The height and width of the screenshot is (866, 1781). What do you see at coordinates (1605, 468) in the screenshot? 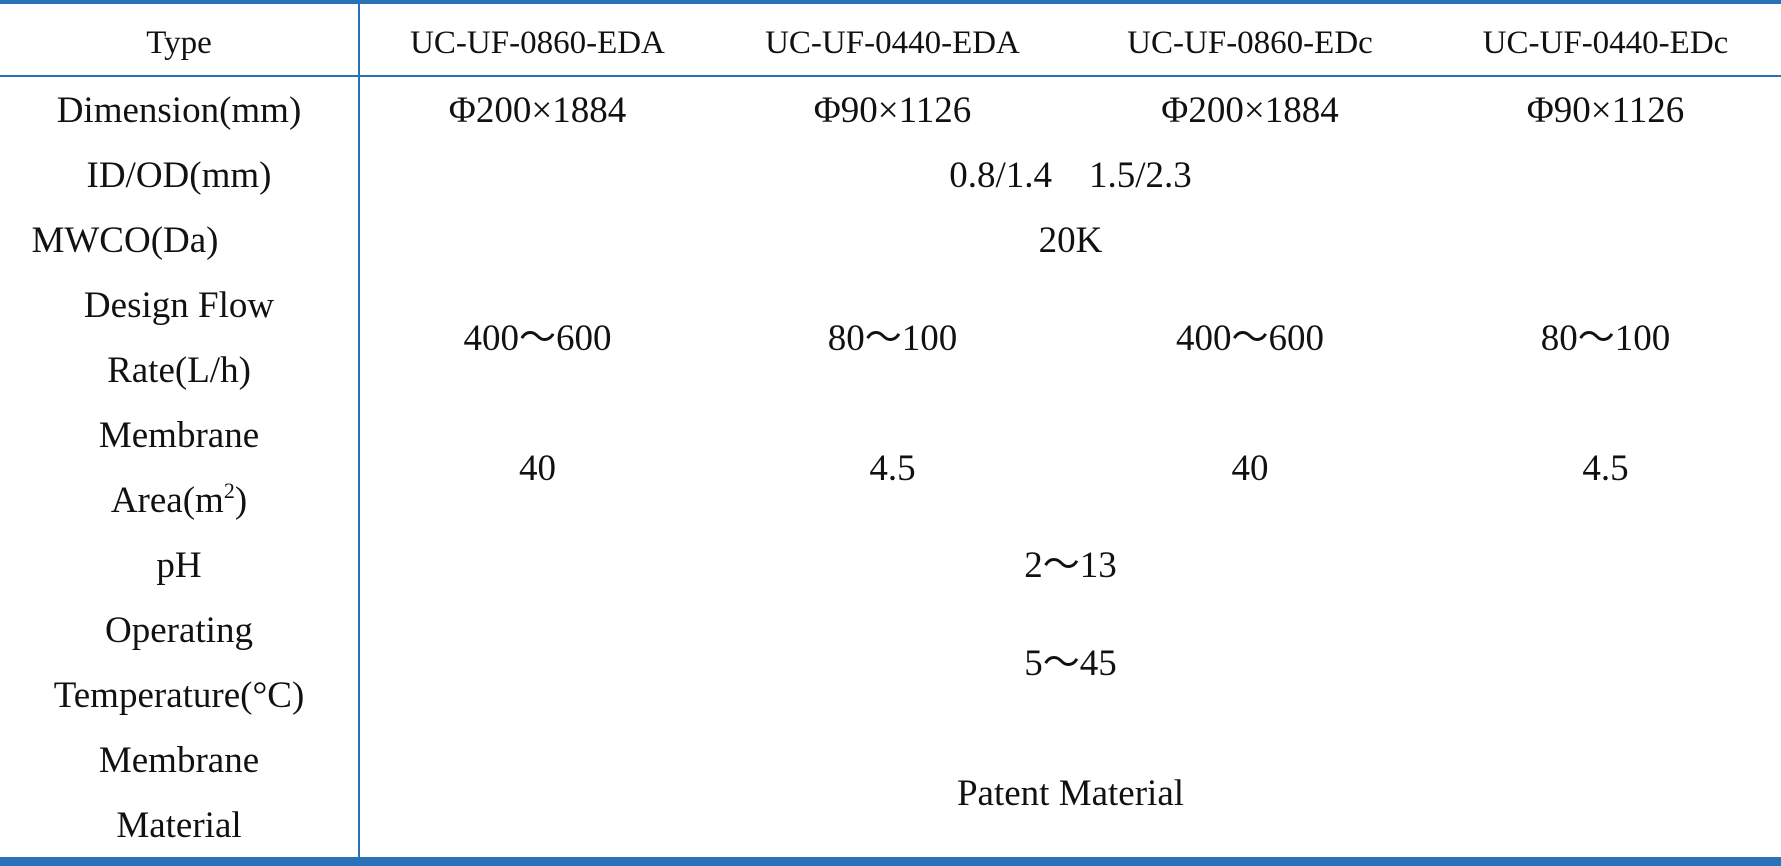
I see `area-value-4: 4.5` at bounding box center [1605, 468].